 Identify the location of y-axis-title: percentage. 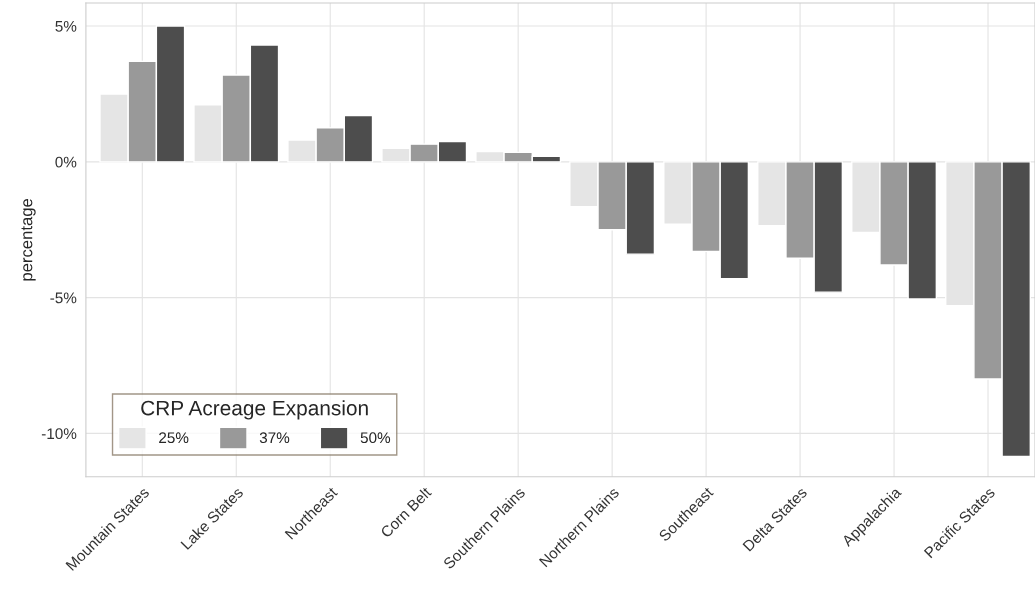
(28, 239).